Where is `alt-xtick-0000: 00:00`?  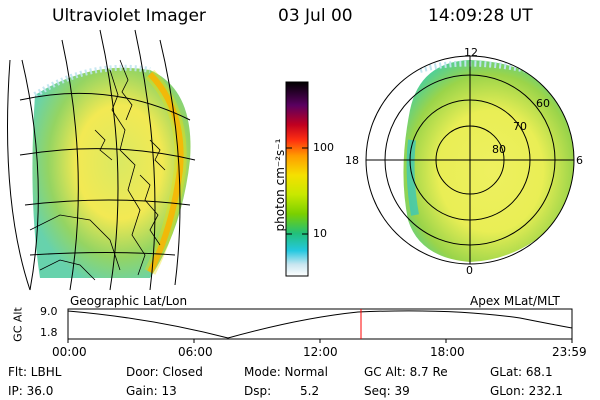
alt-xtick-0000: 00:00 is located at coordinates (69, 352).